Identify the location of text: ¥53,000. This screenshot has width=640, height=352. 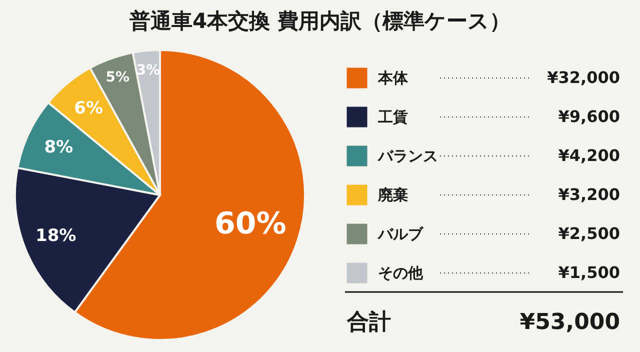
(570, 322).